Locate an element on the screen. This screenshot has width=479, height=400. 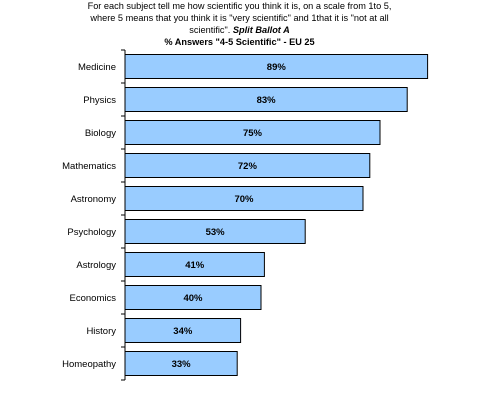
bar-homeopathy is located at coordinates (181, 363).